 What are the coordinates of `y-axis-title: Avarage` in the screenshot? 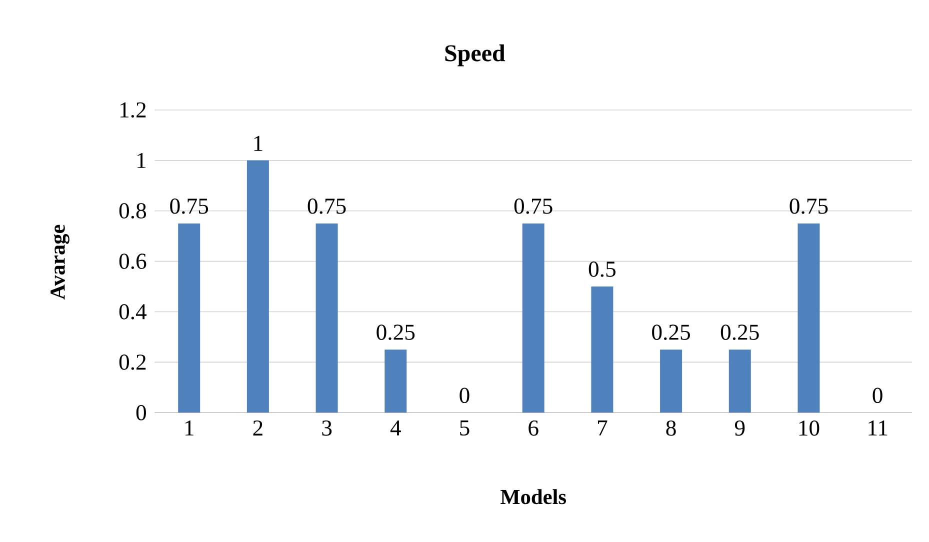 It's located at (60, 262).